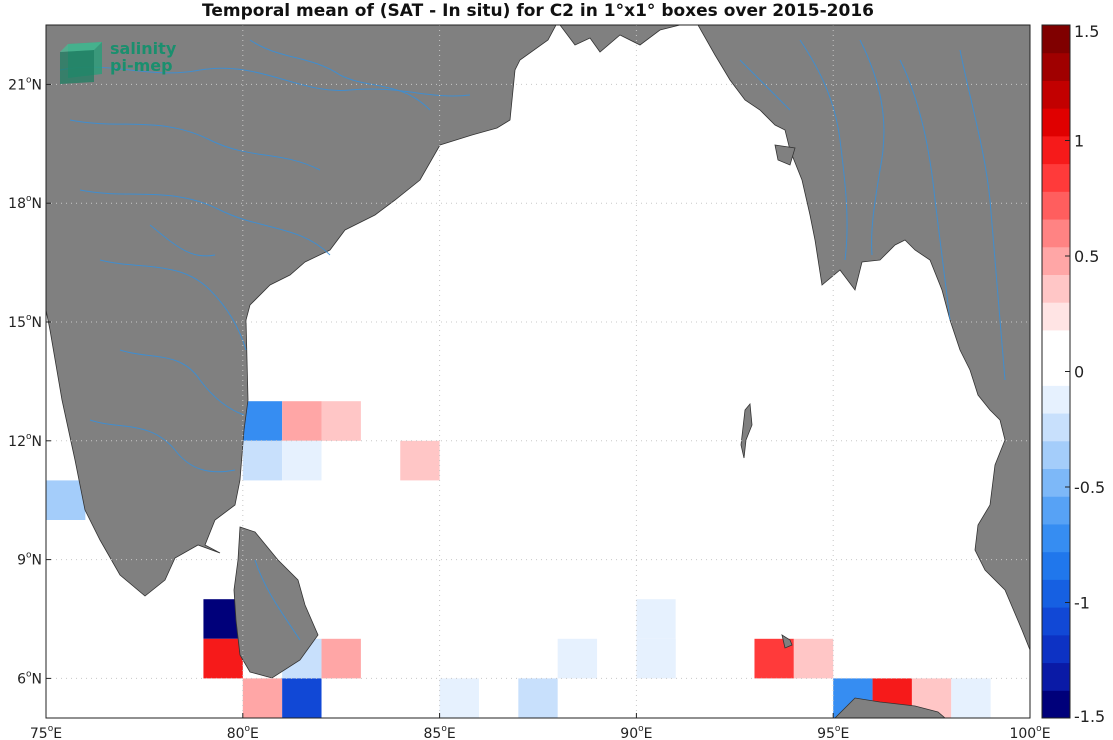  I want to click on colorbar, so click(1056, 372).